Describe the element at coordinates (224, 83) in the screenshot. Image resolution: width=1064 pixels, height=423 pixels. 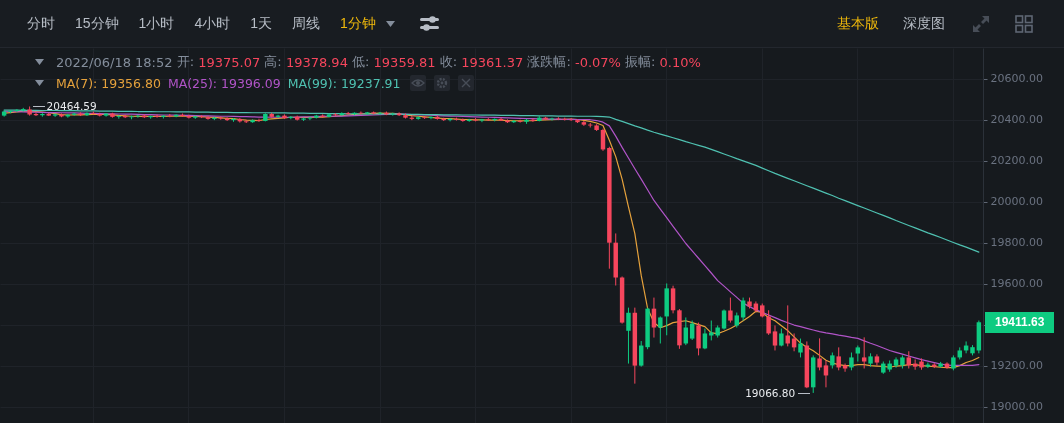
I see `series-label: MA(25): 19396.09` at that location.